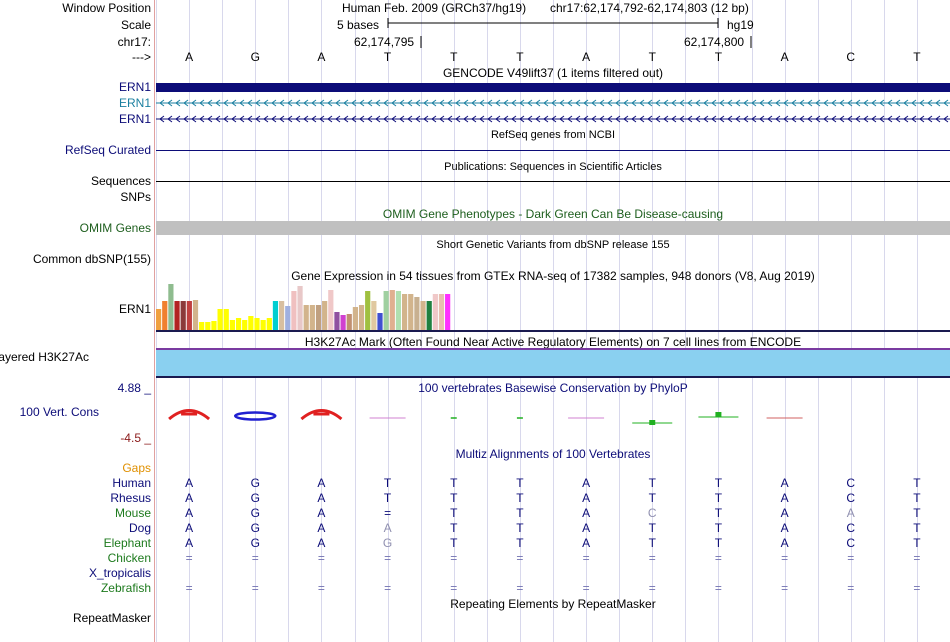 The width and height of the screenshot is (950, 642). What do you see at coordinates (553, 181) in the screenshot?
I see `publications-line` at bounding box center [553, 181].